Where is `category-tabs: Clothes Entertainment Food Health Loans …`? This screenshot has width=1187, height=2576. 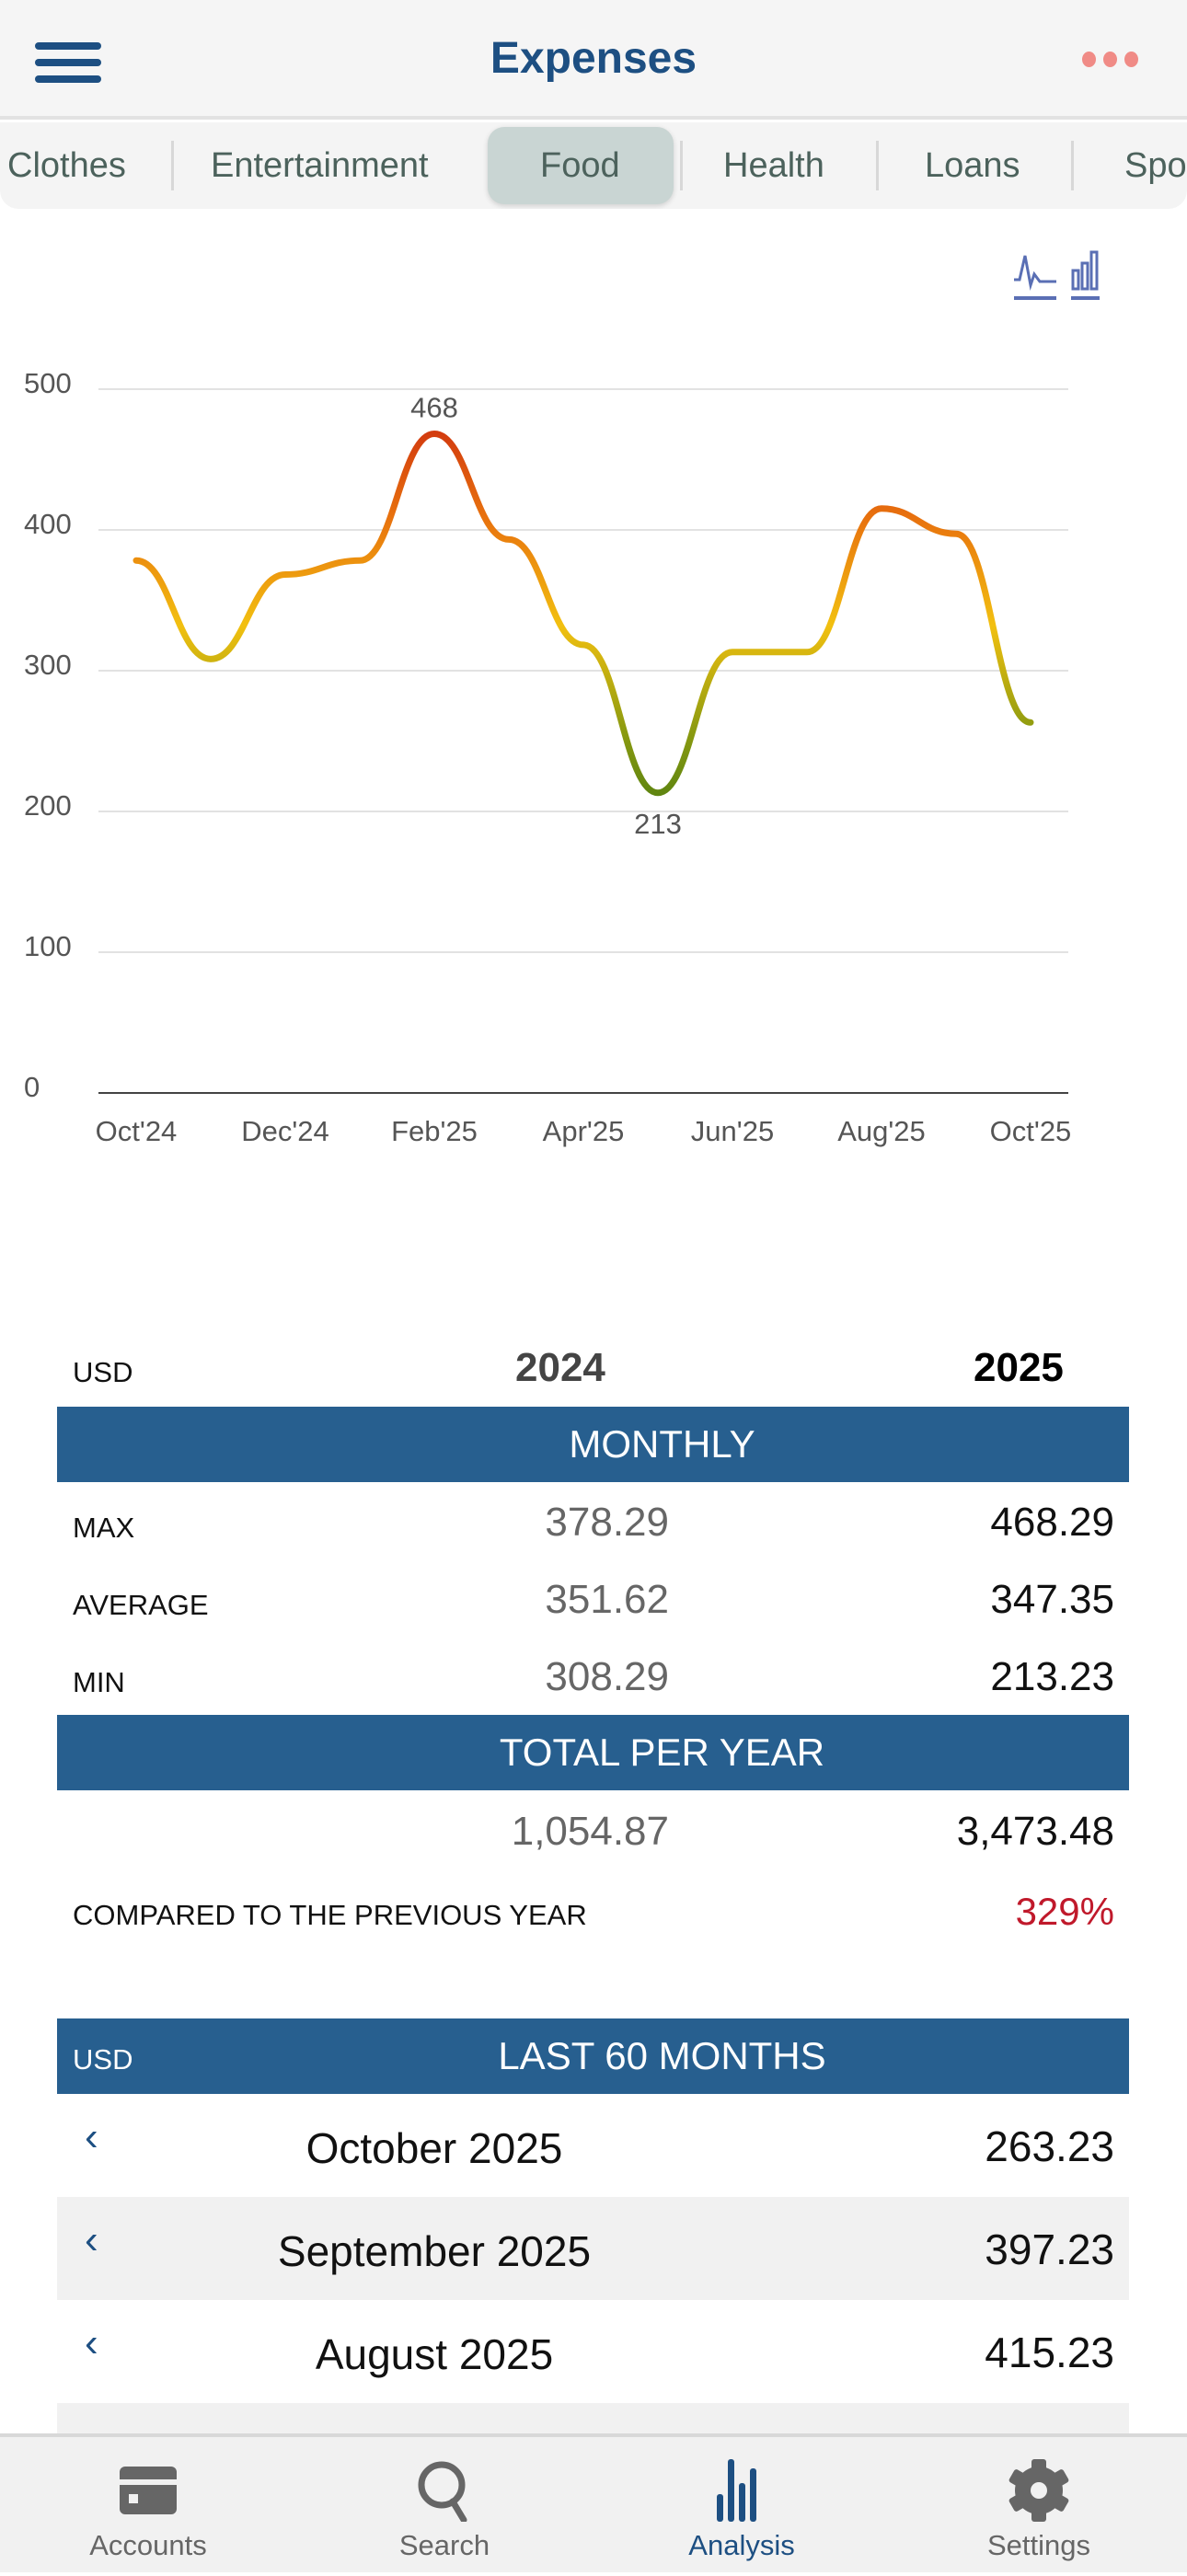
category-tabs: Clothes Entertainment Food Health Loans … is located at coordinates (593, 165).